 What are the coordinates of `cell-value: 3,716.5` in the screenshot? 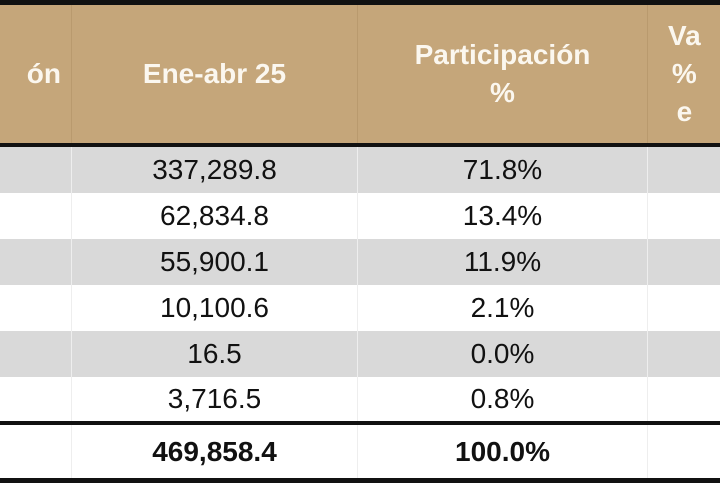 It's located at (215, 399).